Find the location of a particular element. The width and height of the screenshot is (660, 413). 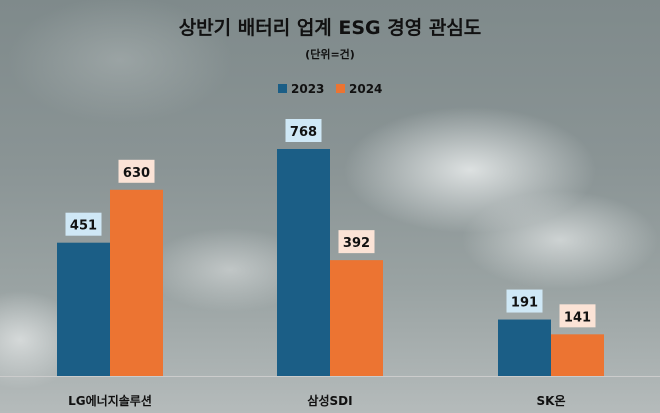

data-label: 392 is located at coordinates (356, 243).